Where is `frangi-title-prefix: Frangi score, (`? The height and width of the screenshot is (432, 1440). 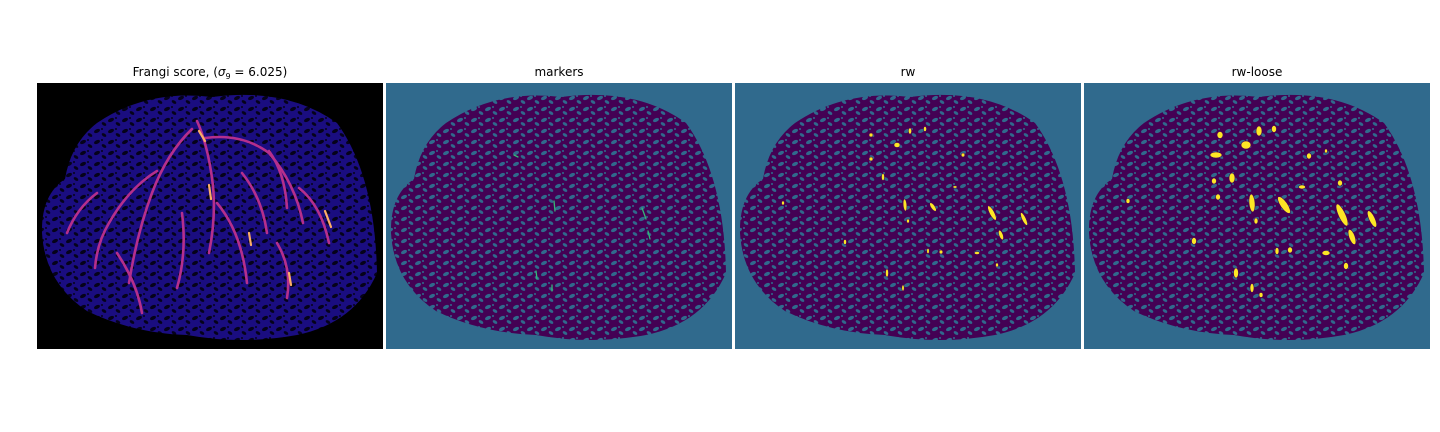 frangi-title-prefix: Frangi score, ( is located at coordinates (175, 72).